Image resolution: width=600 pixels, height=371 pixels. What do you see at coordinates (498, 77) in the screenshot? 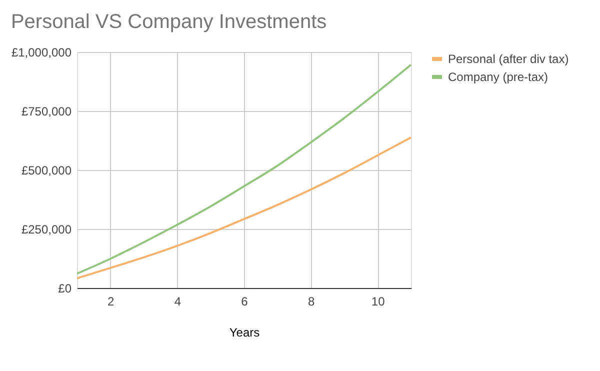
I see `legend-label: Company (pre-tax)` at bounding box center [498, 77].